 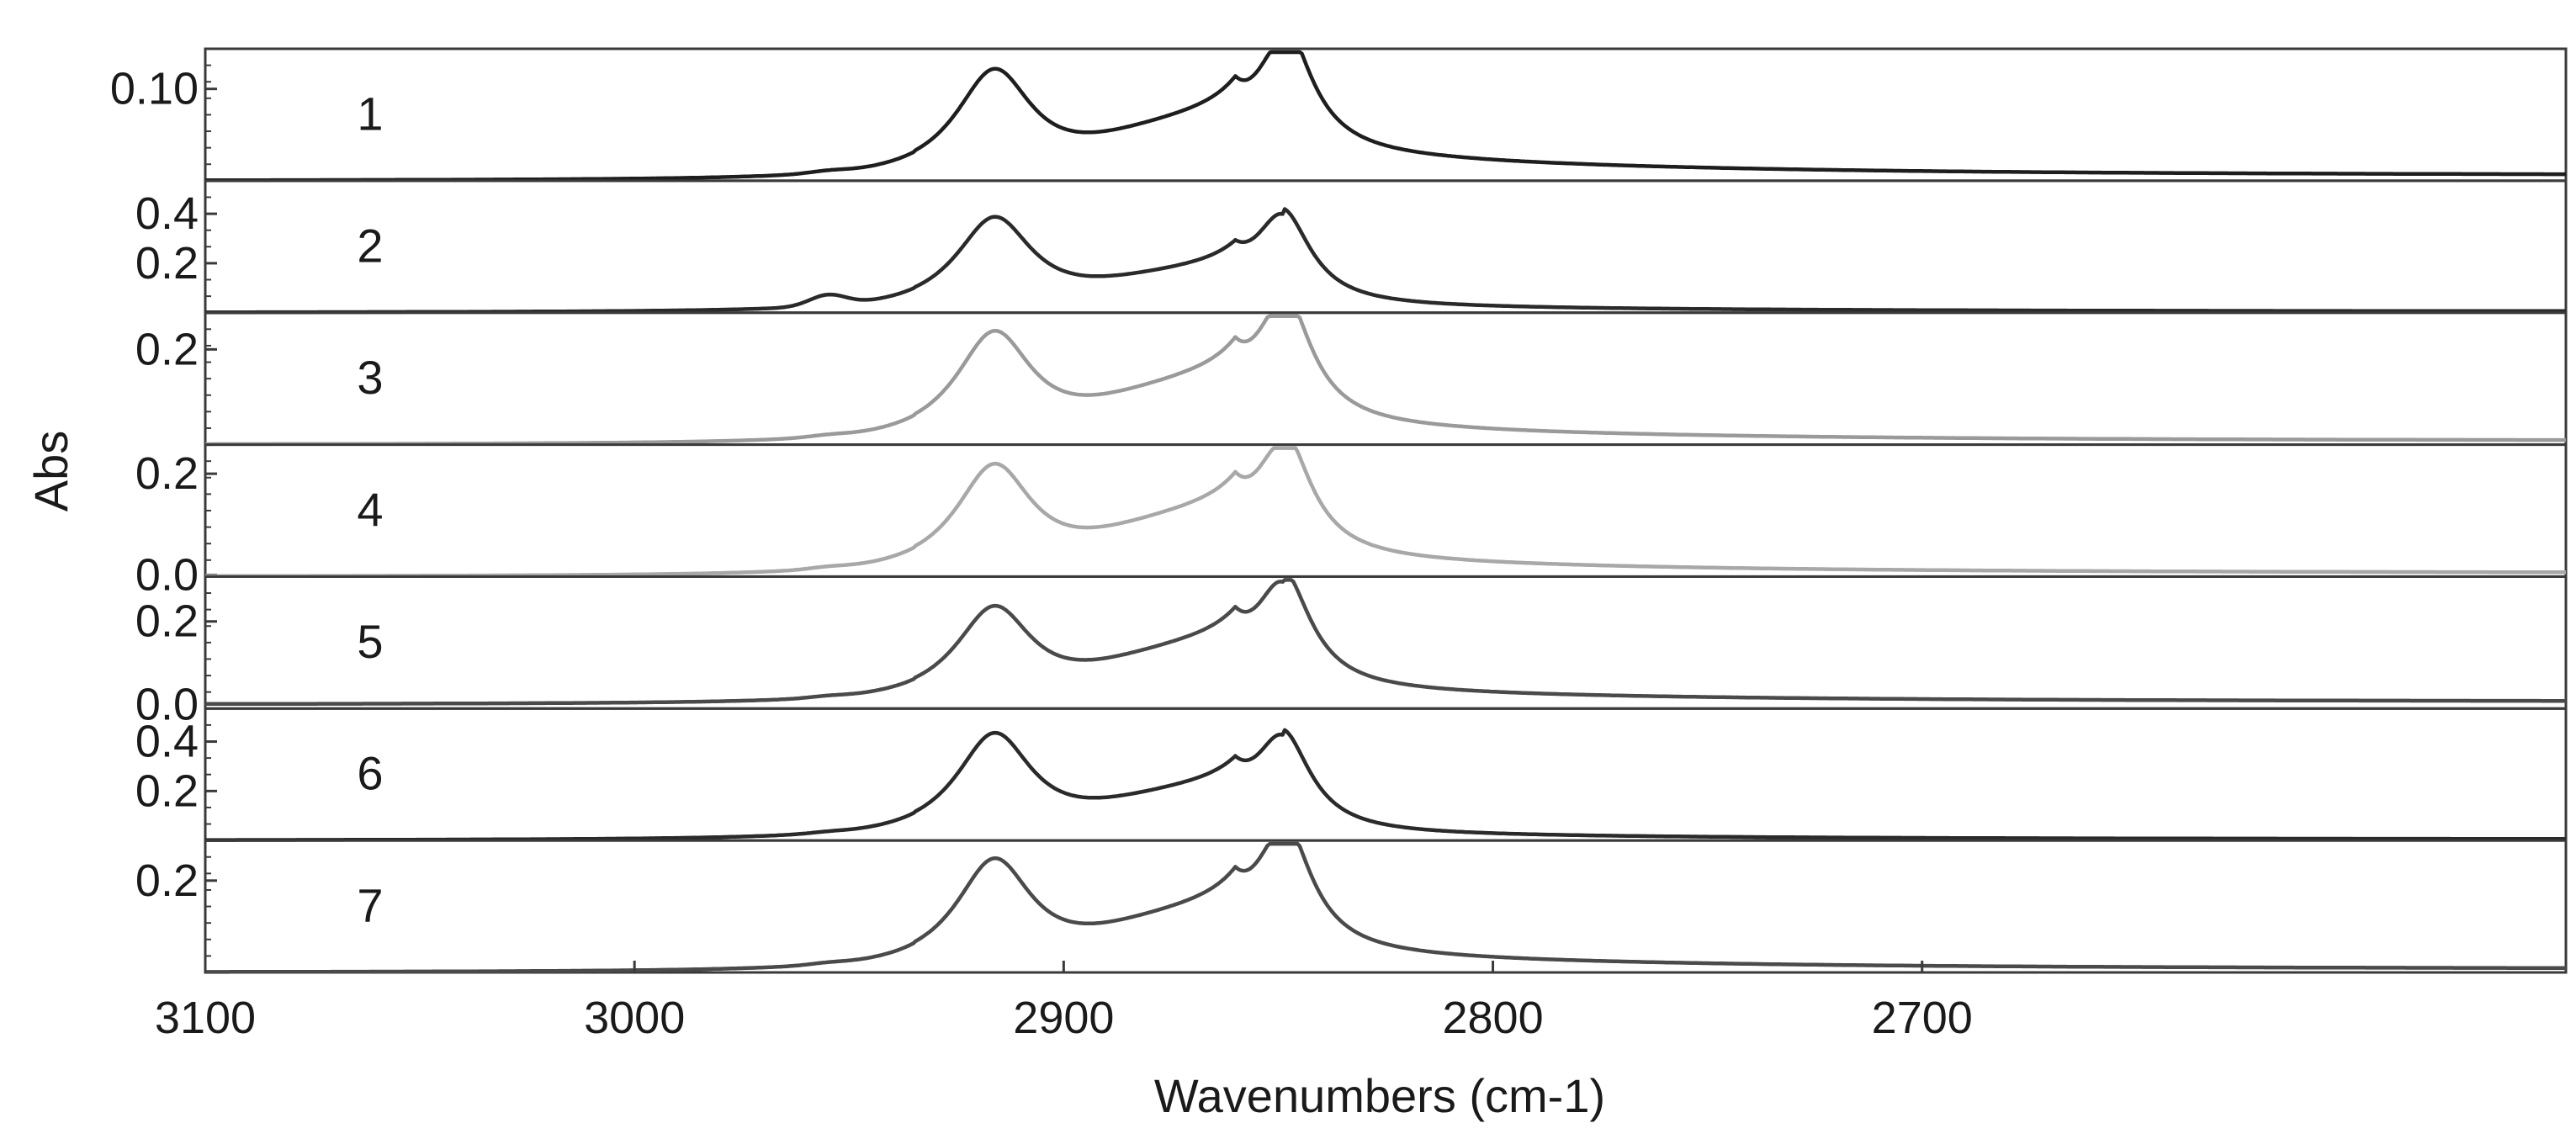 I want to click on x-tick-label: 2700, so click(x=1923, y=1018).